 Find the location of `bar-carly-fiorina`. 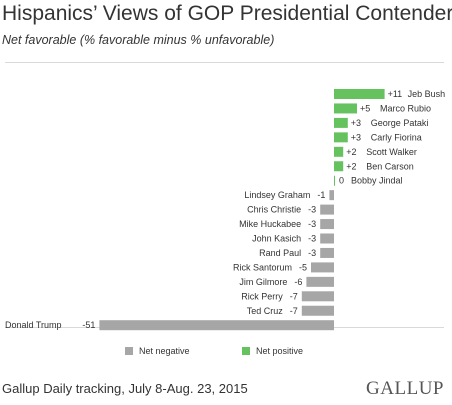

bar-carly-fiorina is located at coordinates (341, 137).